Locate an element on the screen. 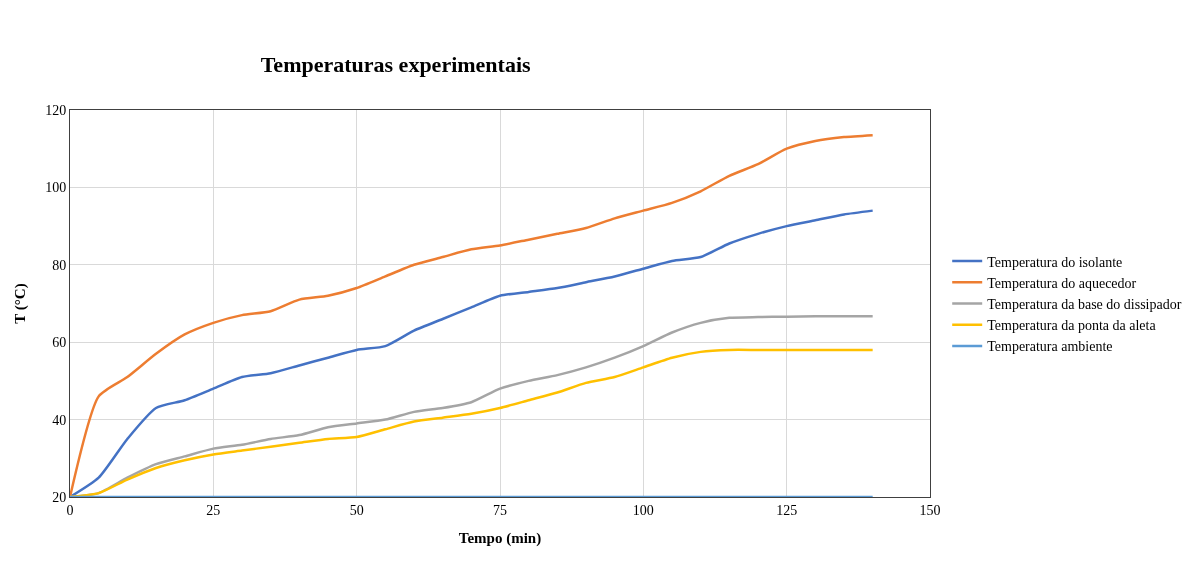 Image resolution: width=1199 pixels, height=567 pixels. y-tick-label: 20 is located at coordinates (59, 497).